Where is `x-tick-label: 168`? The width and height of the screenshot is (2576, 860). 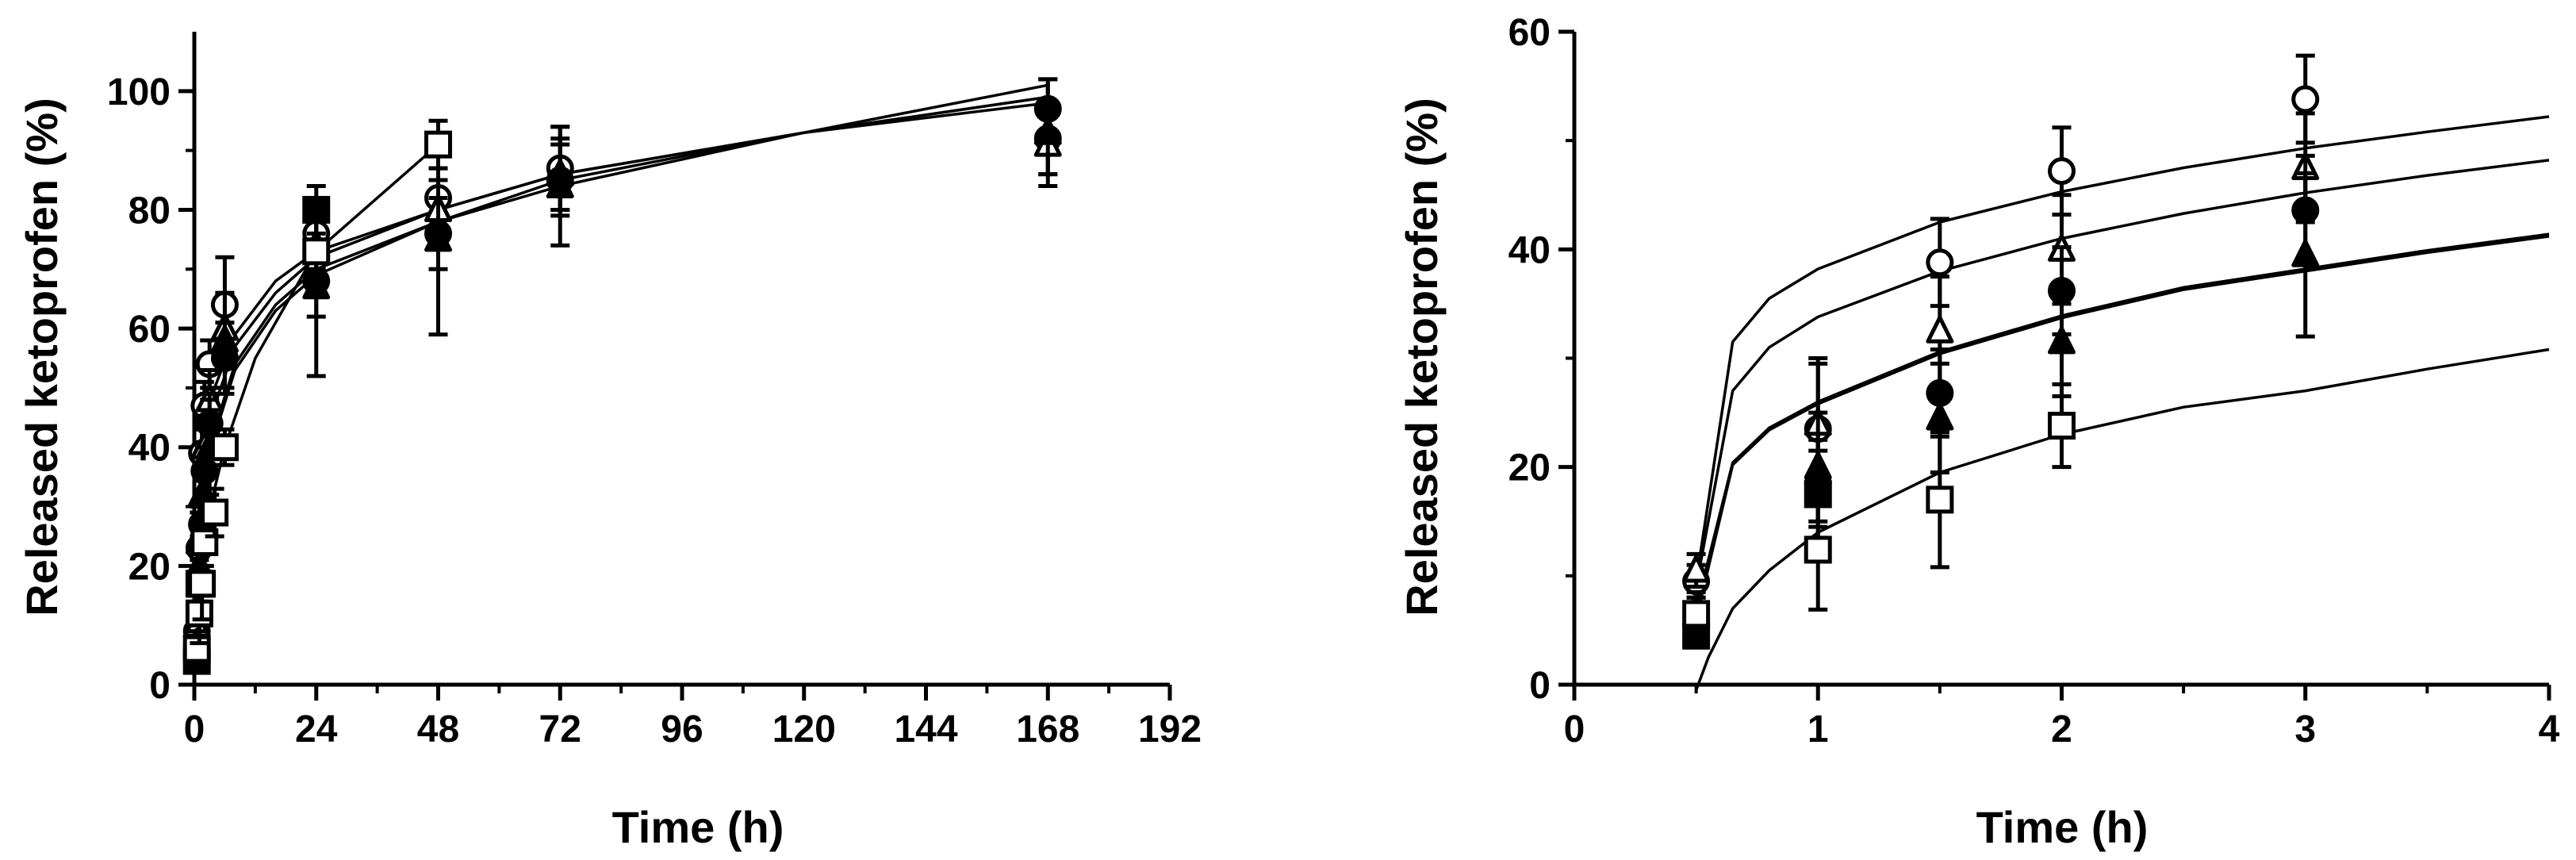
x-tick-label: 168 is located at coordinates (1048, 730).